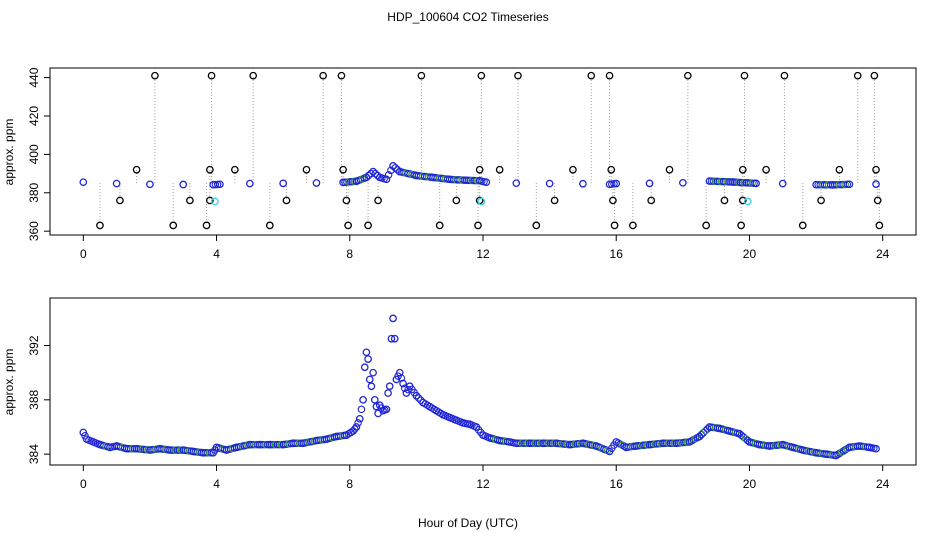  What do you see at coordinates (38, 399) in the screenshot?
I see `bottom-y-axis: 384 388 392` at bounding box center [38, 399].